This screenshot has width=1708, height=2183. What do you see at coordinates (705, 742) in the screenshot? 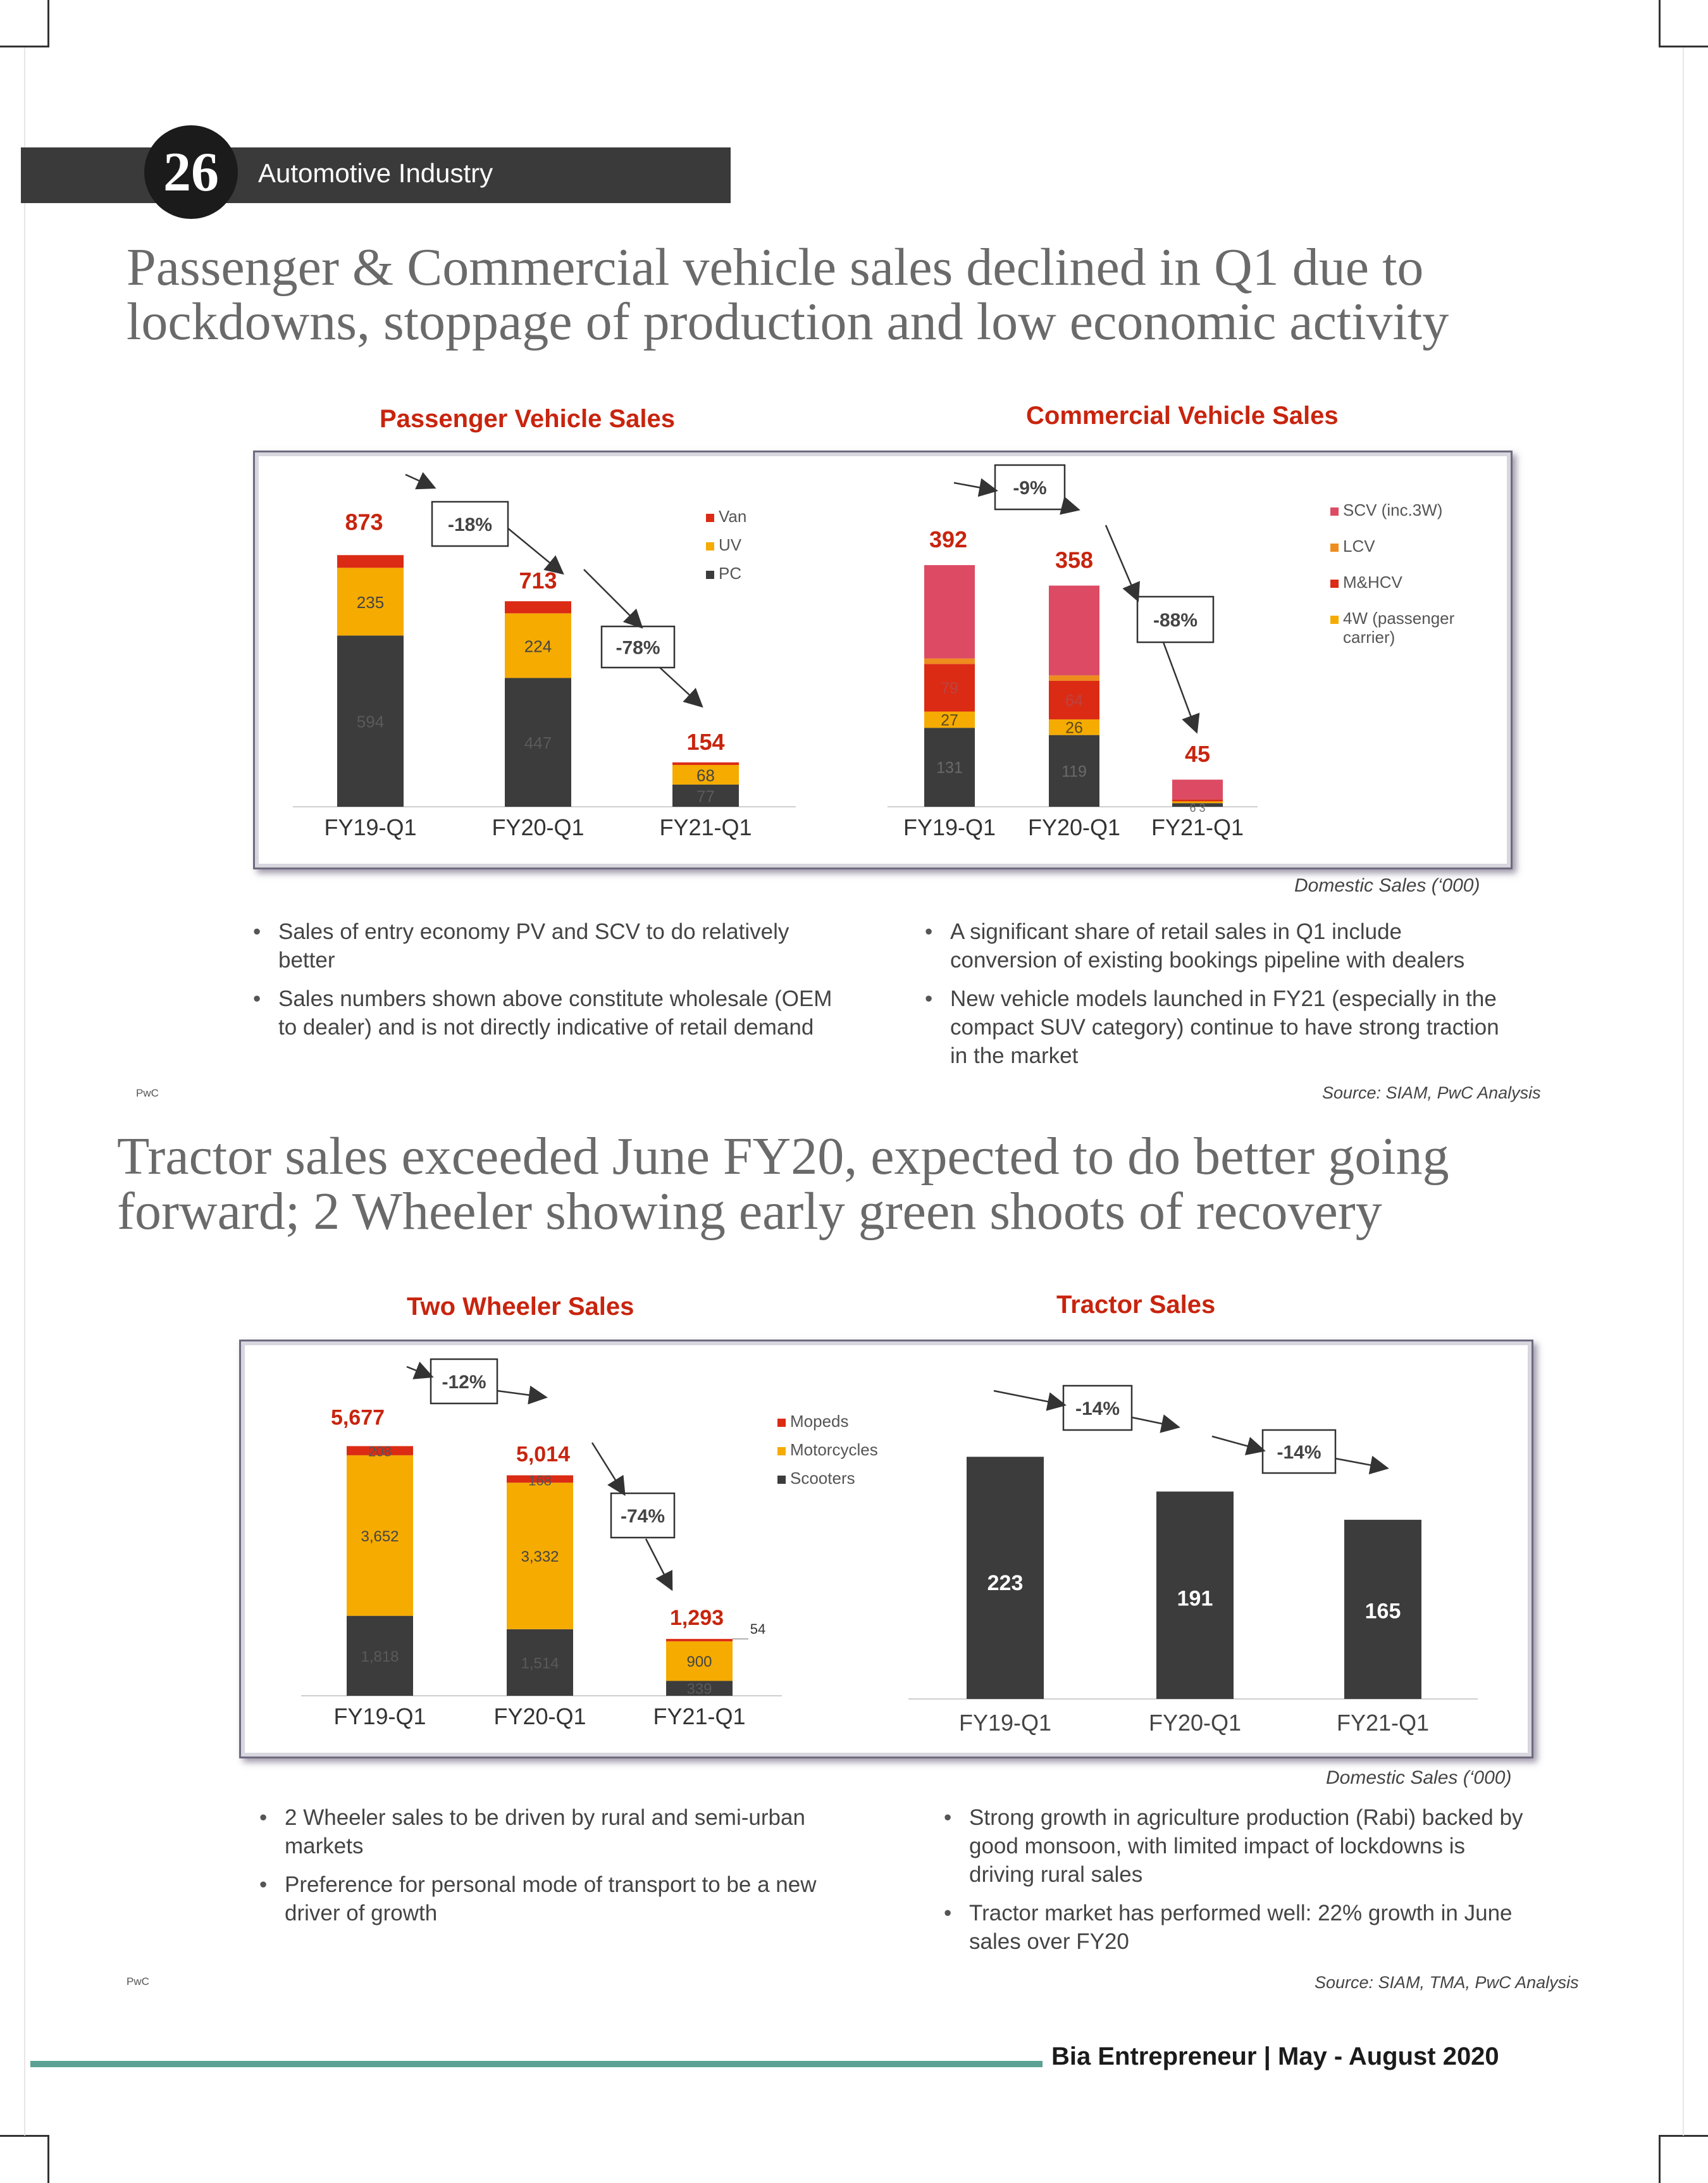
I see `total-label: 154` at bounding box center [705, 742].